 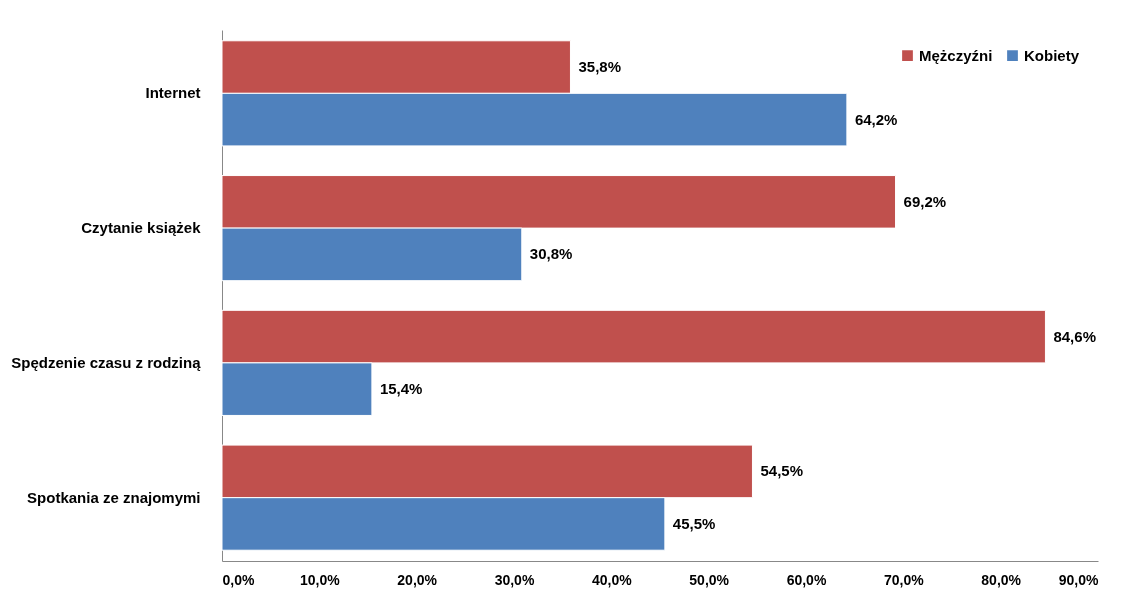 What do you see at coordinates (956, 55) in the screenshot?
I see `legend-label: Mężczyźni` at bounding box center [956, 55].